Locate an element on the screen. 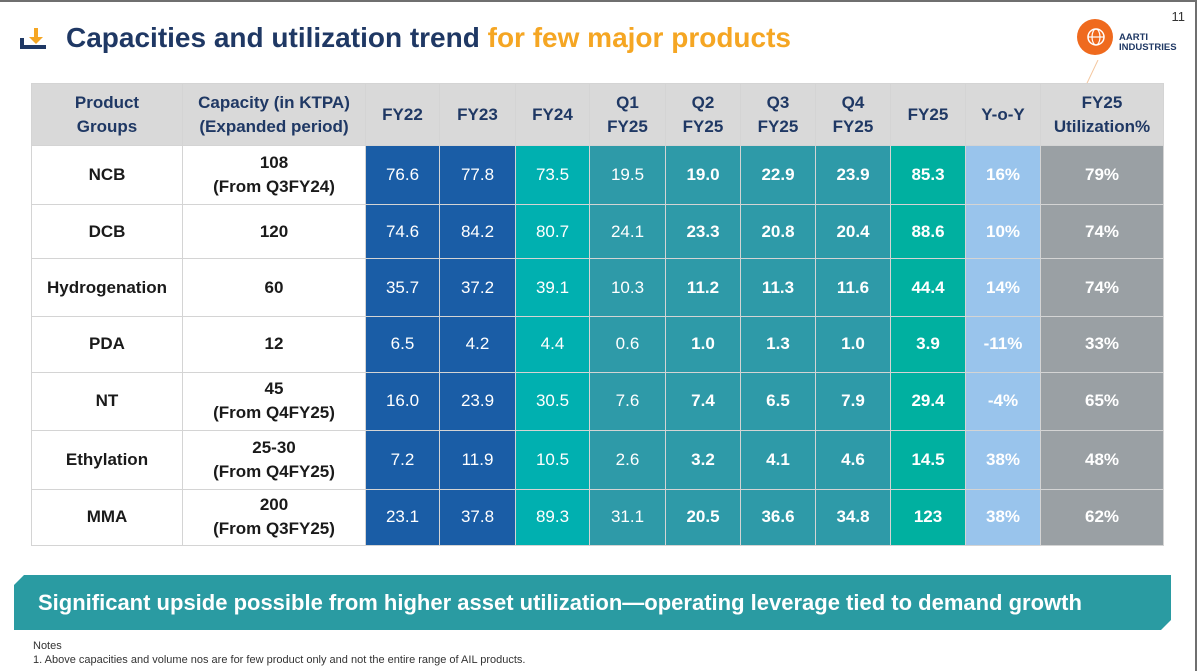 The height and width of the screenshot is (671, 1197). capacity-cell: 12 is located at coordinates (274, 344).